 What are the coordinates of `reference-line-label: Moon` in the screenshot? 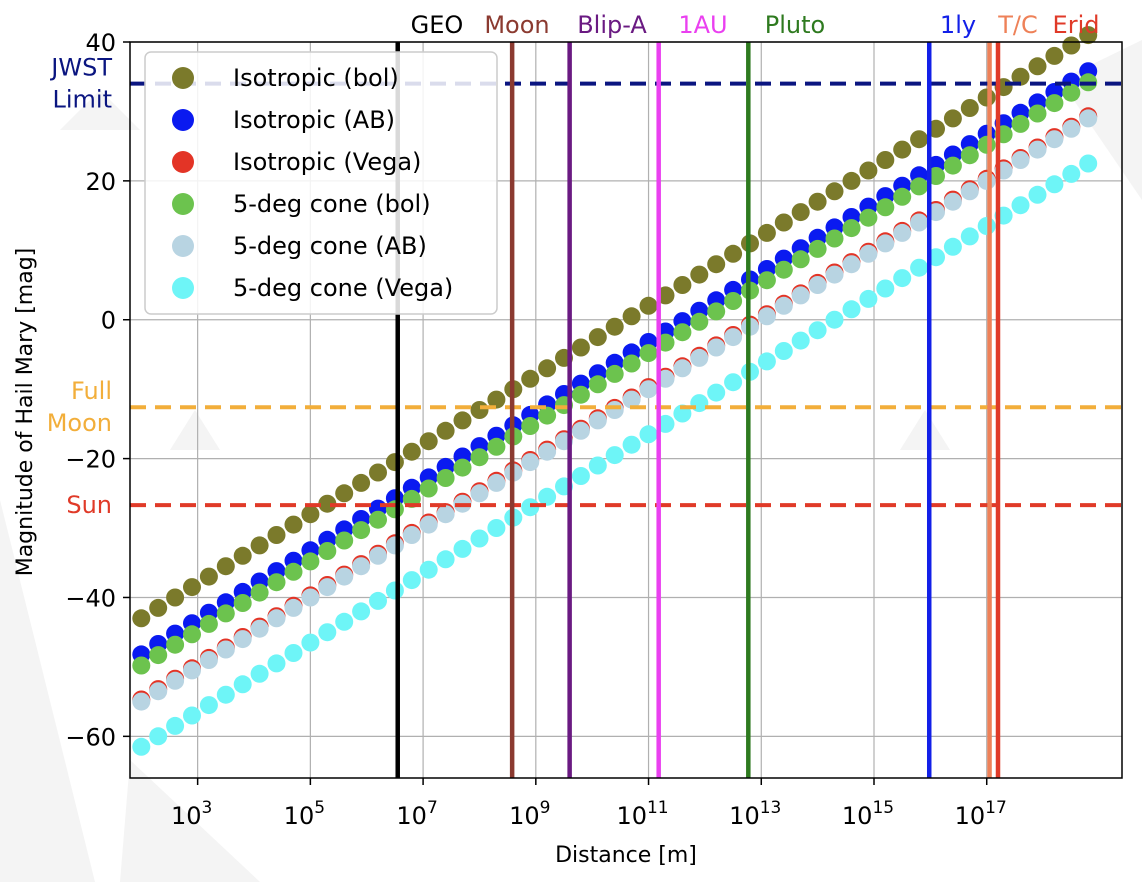 It's located at (516, 25).